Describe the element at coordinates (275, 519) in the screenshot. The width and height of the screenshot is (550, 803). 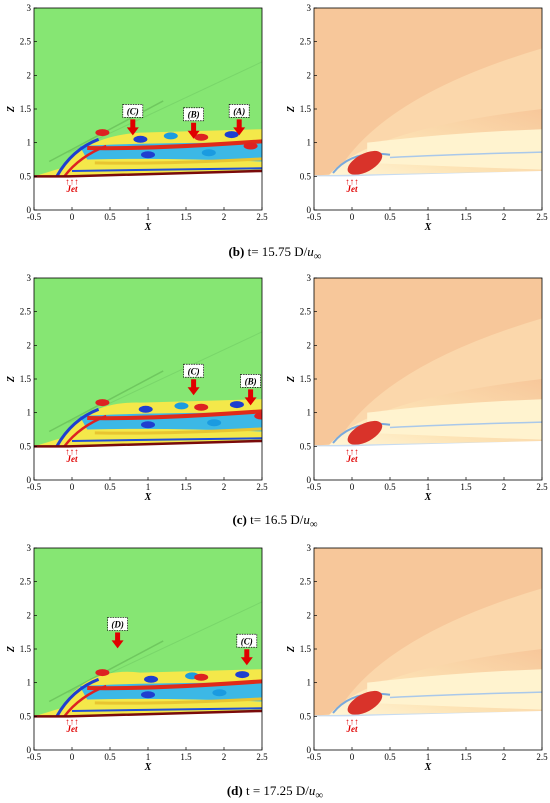
I see `caption-text: t= 16.5 D/` at that location.